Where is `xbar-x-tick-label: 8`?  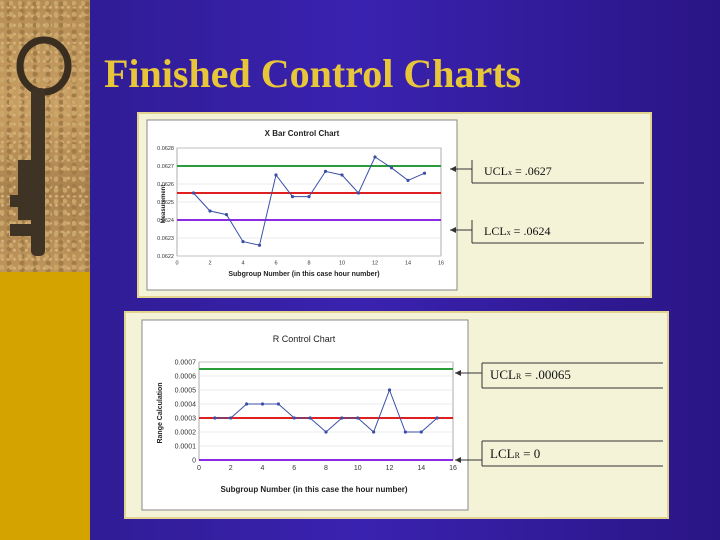
xbar-x-tick-label: 8 is located at coordinates (308, 264).